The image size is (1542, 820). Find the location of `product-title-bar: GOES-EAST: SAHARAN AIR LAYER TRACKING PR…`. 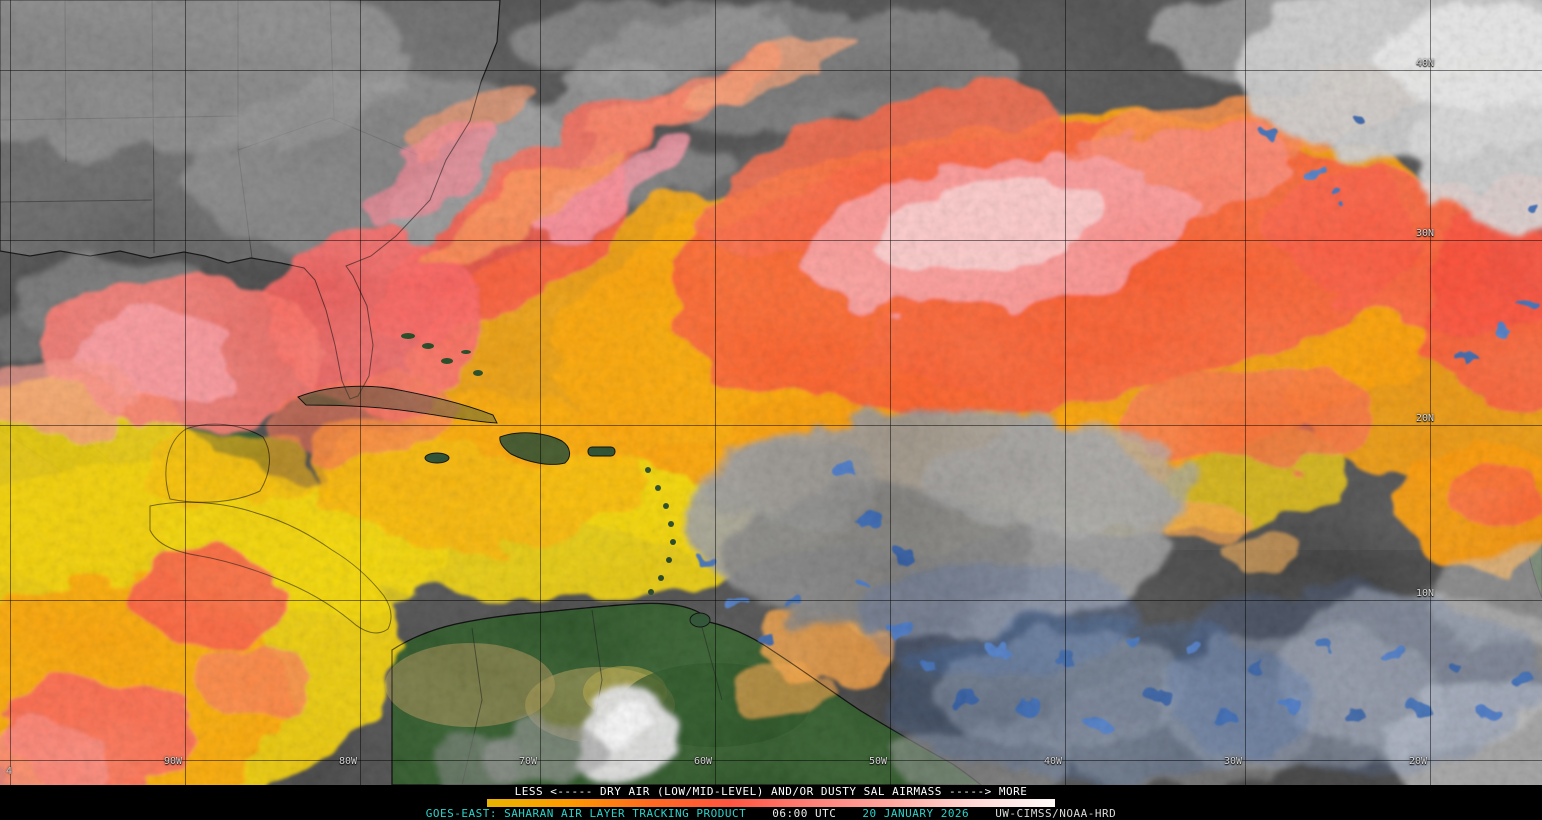

product-title-bar: GOES-EAST: SAHARAN AIR LAYER TRACKING PR… is located at coordinates (771, 814).